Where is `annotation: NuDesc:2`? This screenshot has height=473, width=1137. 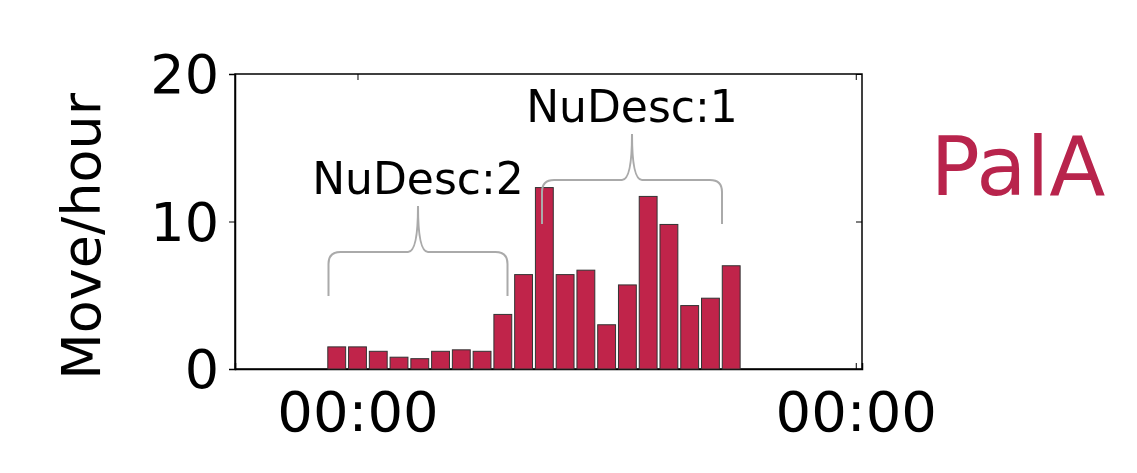 annotation: NuDesc:2 is located at coordinates (418, 178).